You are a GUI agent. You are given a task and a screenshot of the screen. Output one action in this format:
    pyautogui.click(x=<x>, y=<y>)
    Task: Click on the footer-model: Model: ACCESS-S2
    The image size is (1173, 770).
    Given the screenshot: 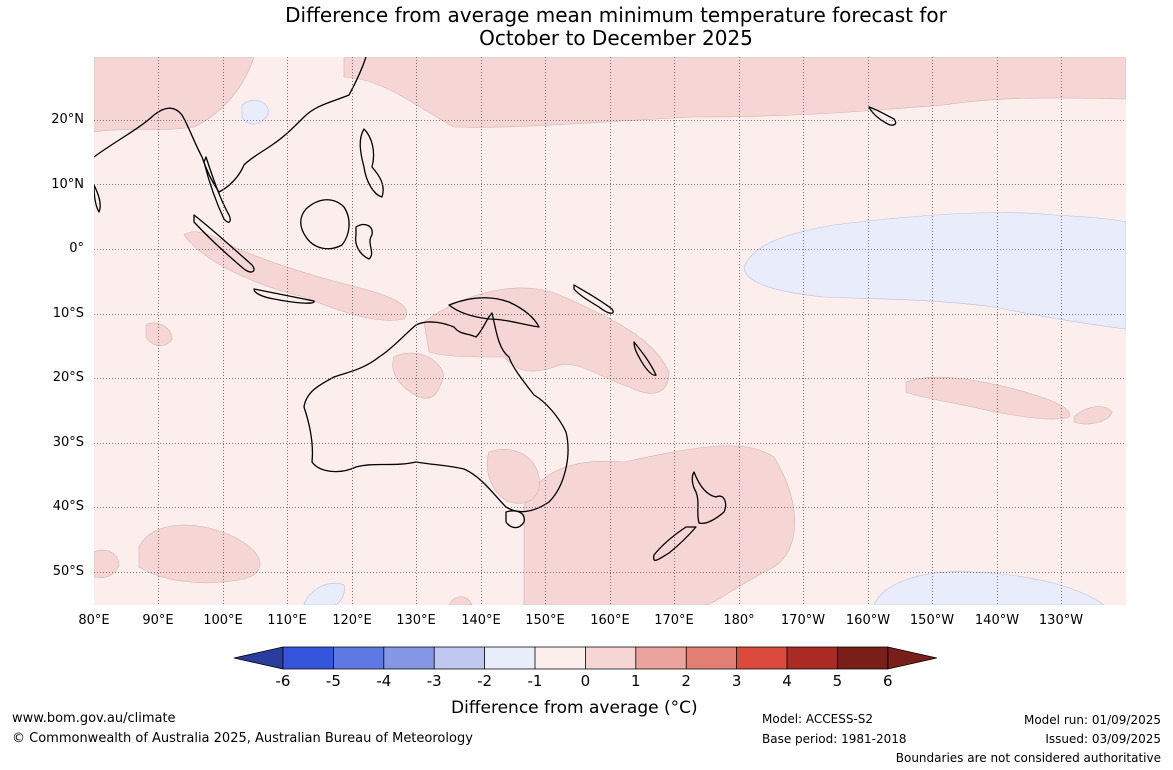 What is the action you would take?
    pyautogui.click(x=818, y=719)
    